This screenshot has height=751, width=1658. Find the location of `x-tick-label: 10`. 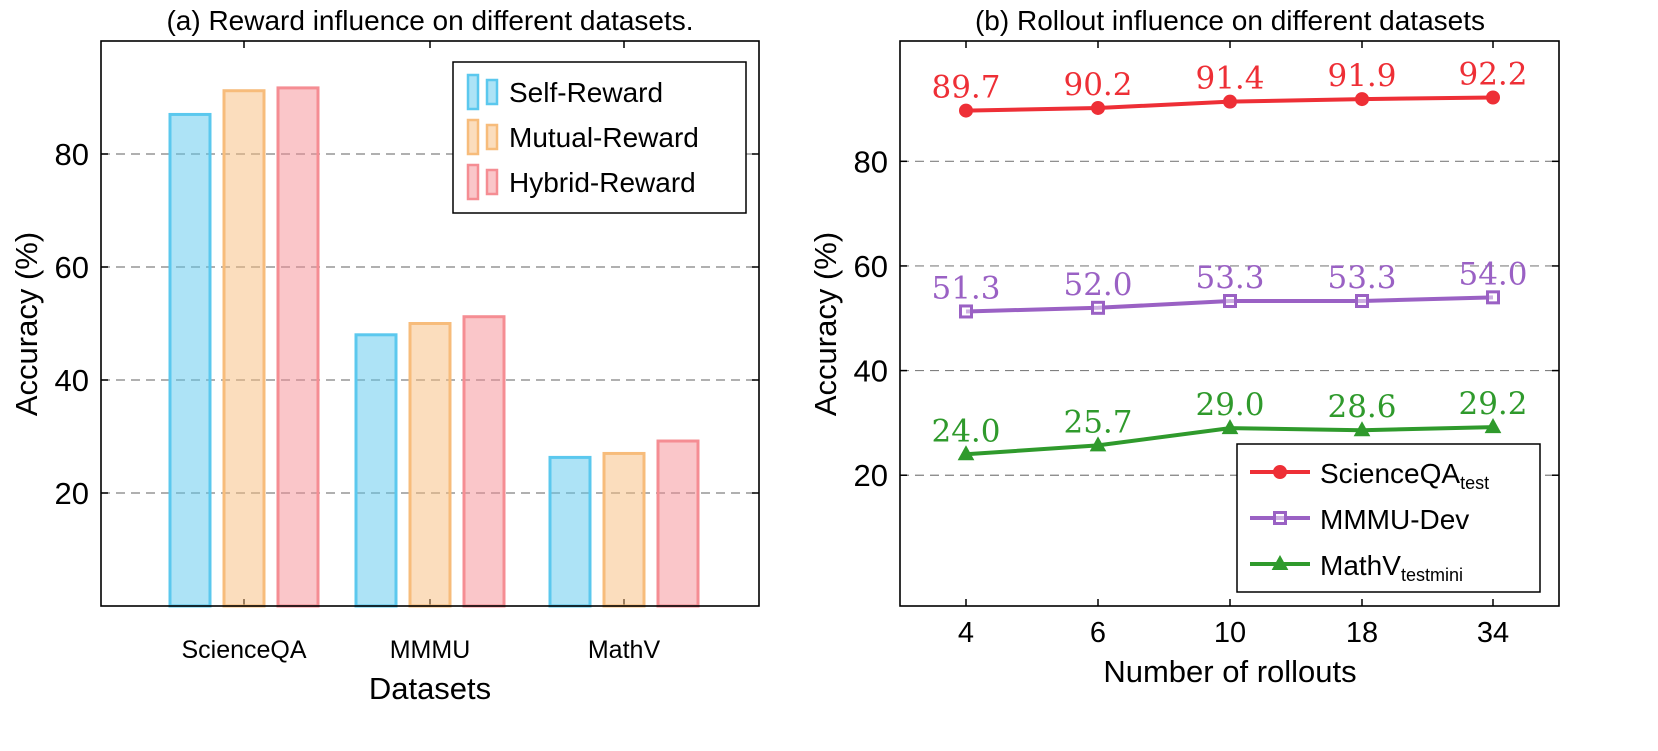

x-tick-label: 10 is located at coordinates (1230, 633).